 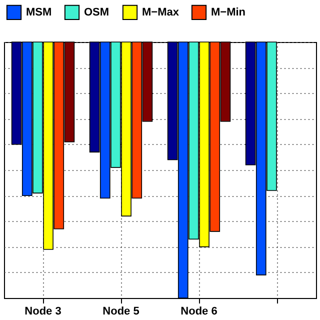 I want to click on x-tick-label: Node 5, so click(x=121, y=312).